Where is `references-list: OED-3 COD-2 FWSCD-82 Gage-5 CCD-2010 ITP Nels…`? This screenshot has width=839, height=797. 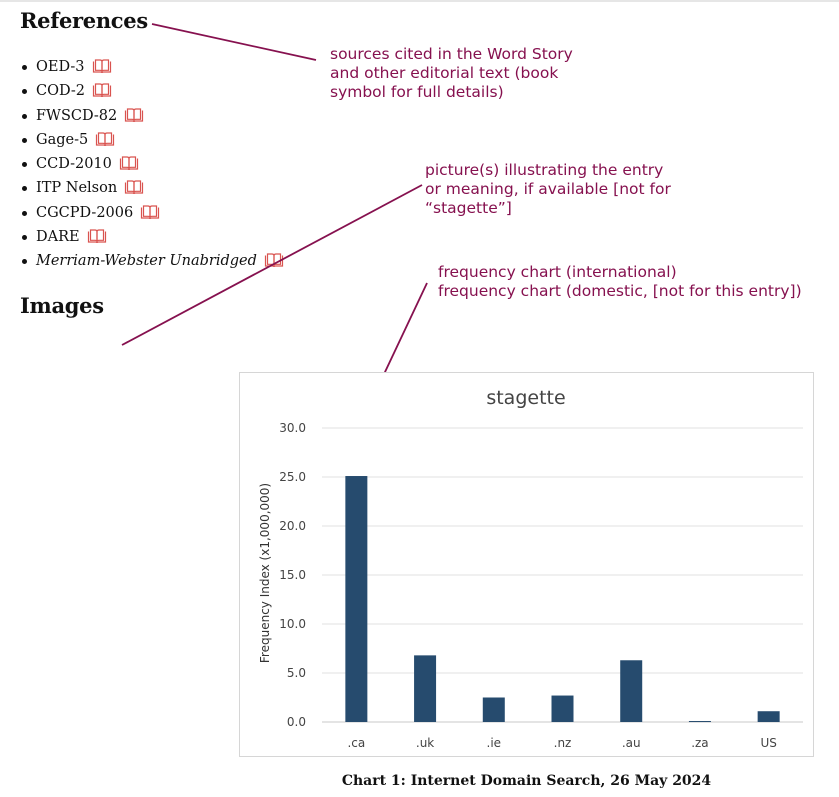
references-list: OED-3 COD-2 FWSCD-82 Gage-5 CCD-2010 ITP Nels… is located at coordinates (142, 166).